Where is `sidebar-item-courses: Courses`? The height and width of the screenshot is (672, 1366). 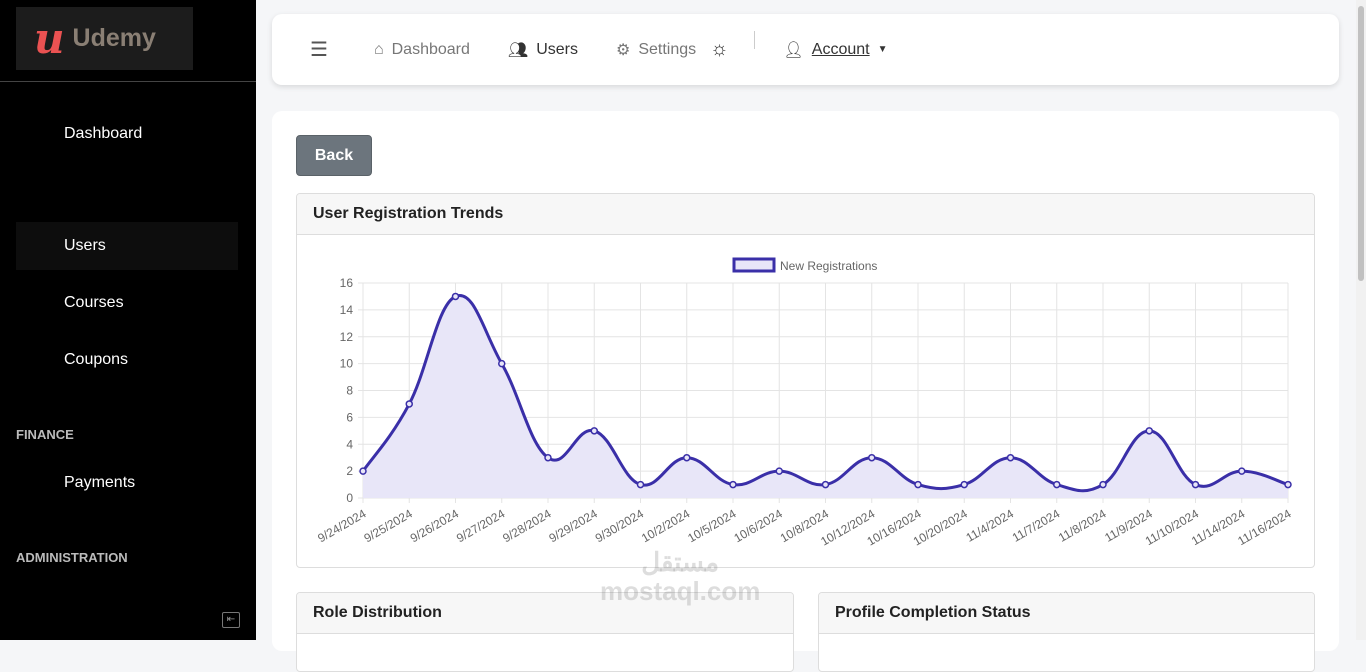
sidebar-item-courses: Courses is located at coordinates (94, 302).